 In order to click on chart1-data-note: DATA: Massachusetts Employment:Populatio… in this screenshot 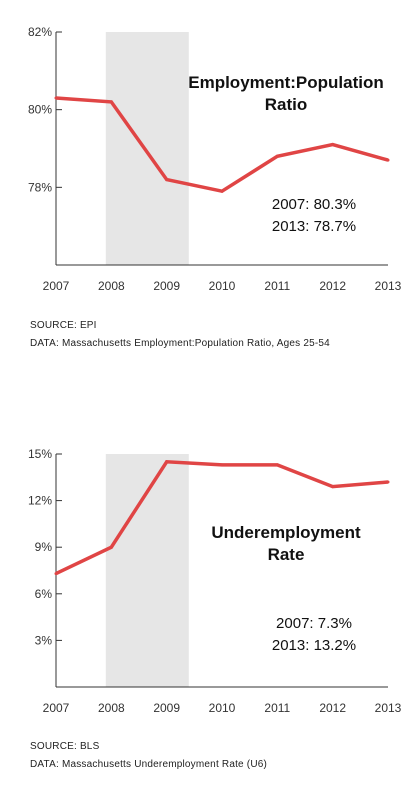, I will do `click(180, 343)`.